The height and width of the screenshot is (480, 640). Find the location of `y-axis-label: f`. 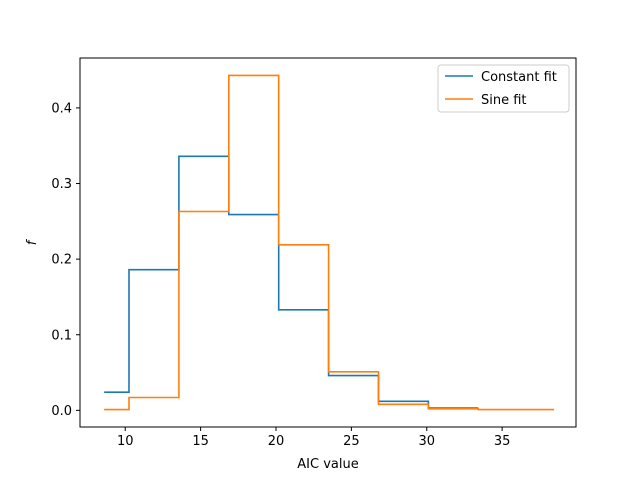

y-axis-label: f is located at coordinates (32, 241).